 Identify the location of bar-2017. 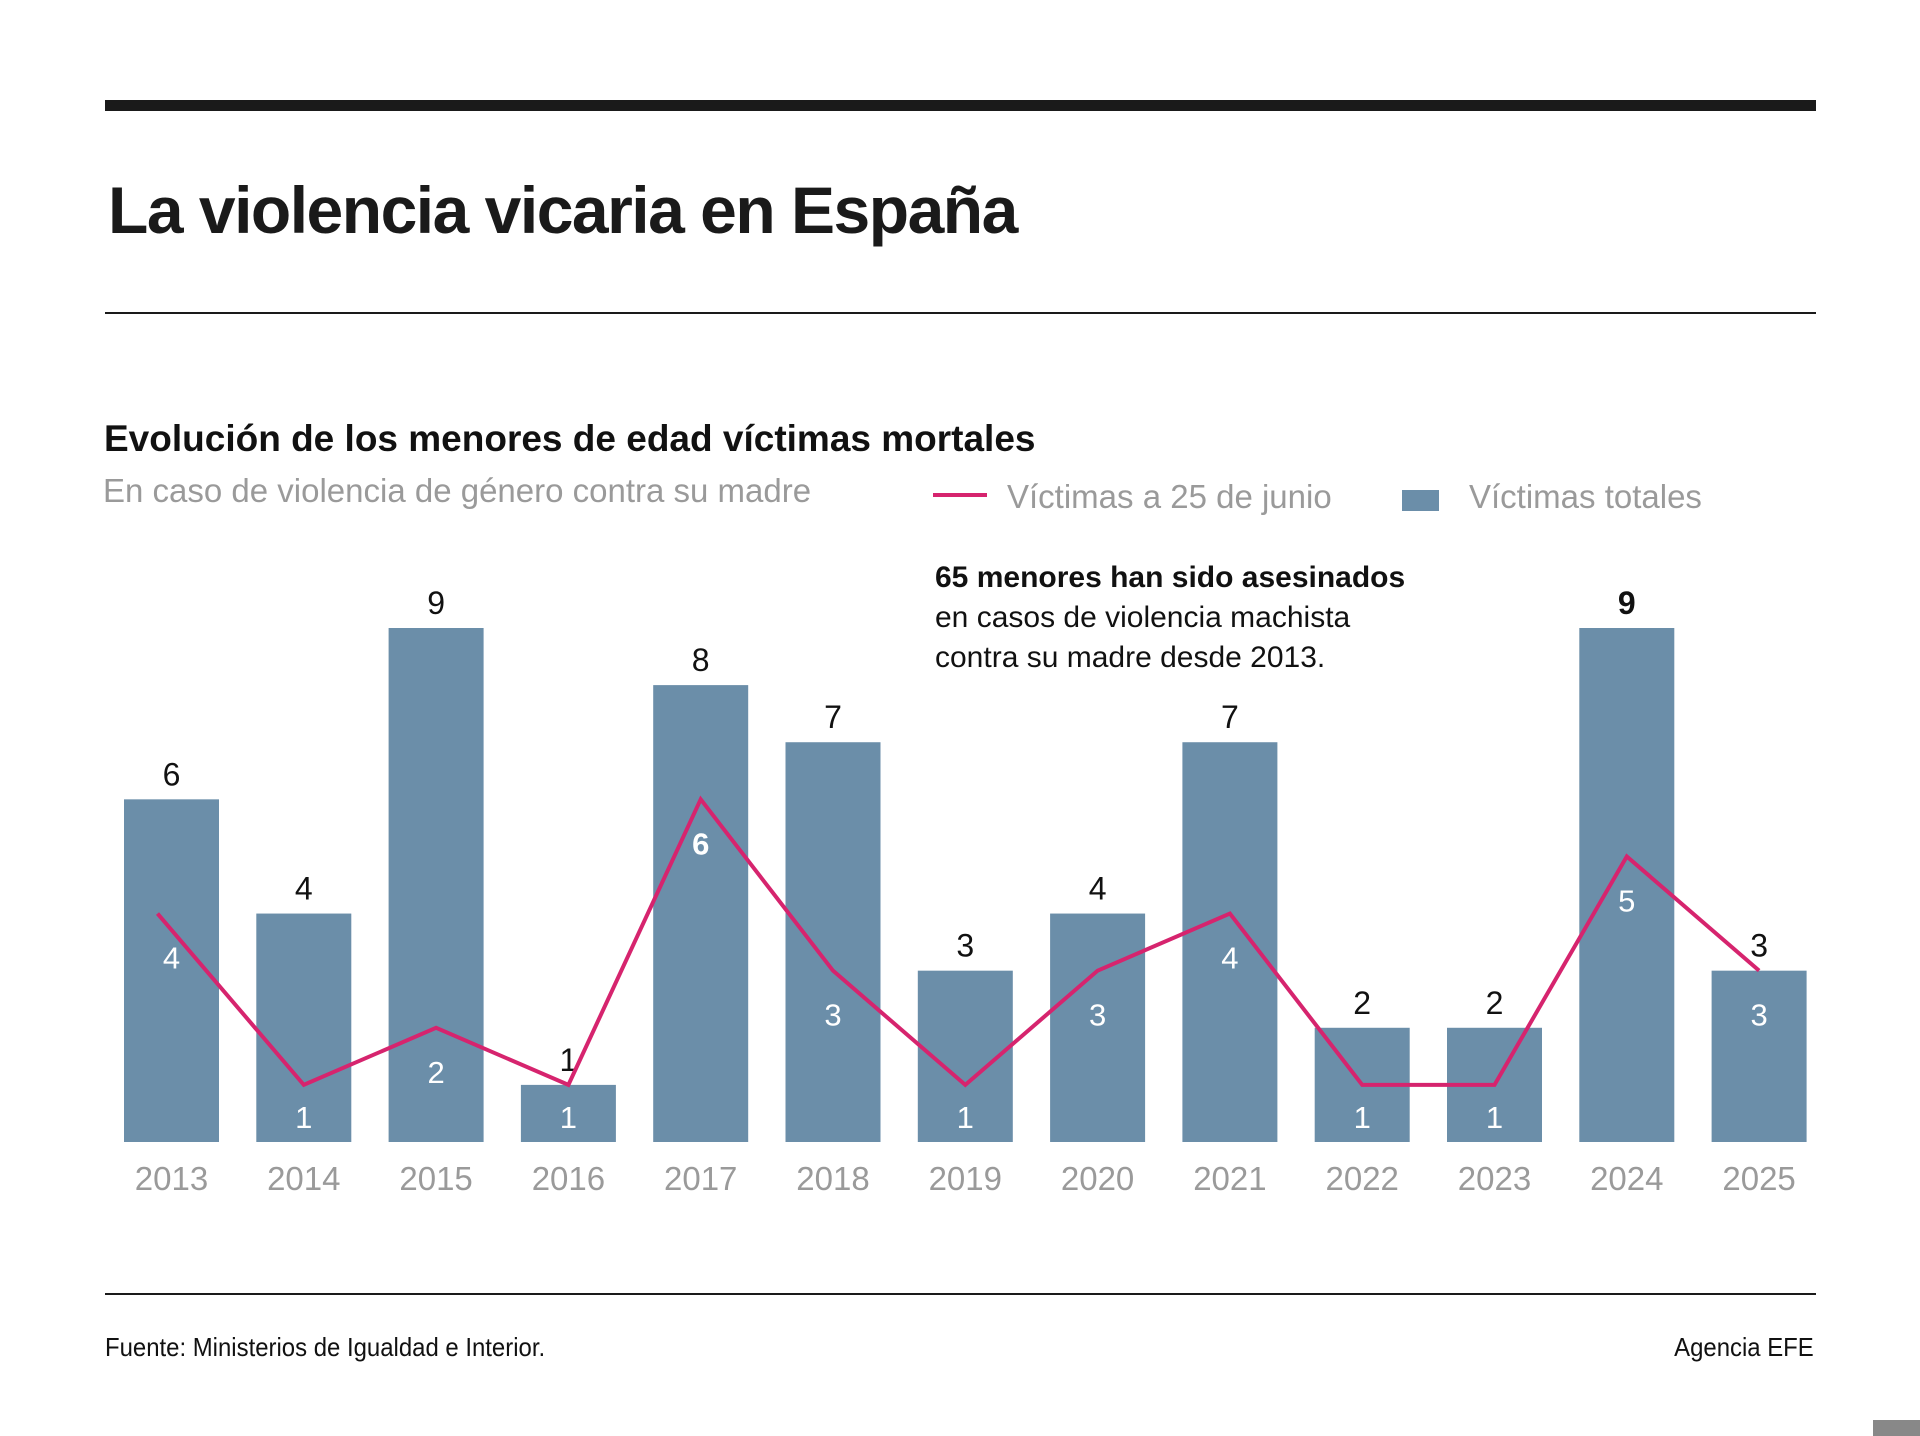
(701, 913).